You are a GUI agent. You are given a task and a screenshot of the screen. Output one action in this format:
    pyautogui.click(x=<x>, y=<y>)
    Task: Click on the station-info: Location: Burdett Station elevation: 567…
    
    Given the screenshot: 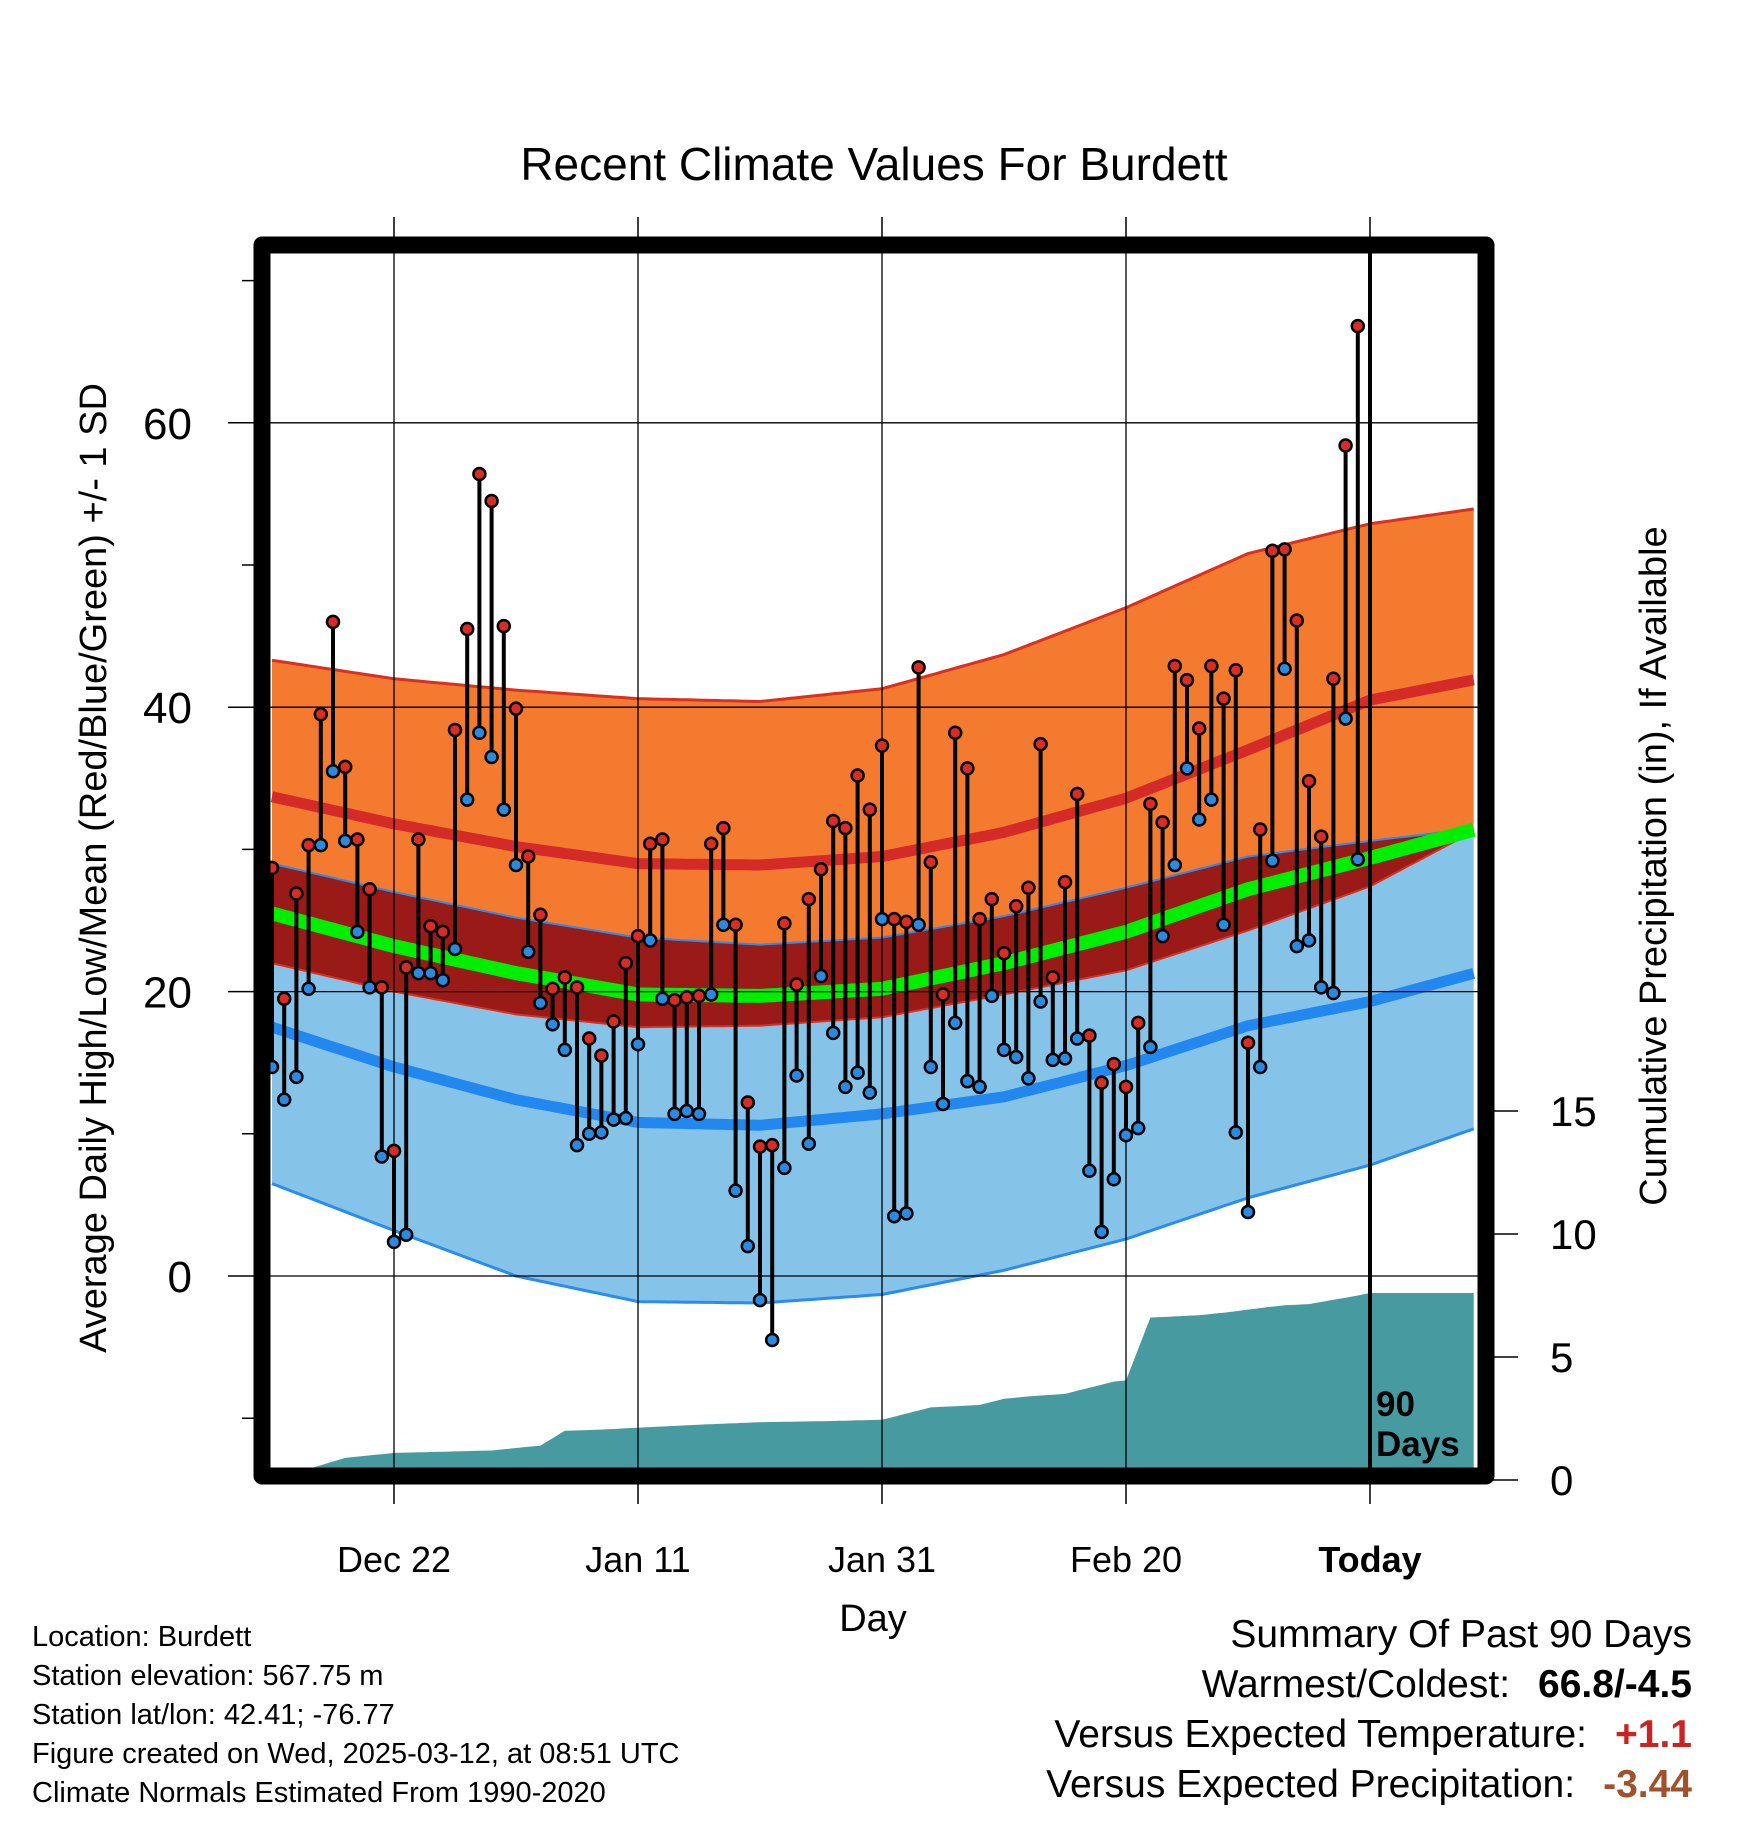 What is the action you would take?
    pyautogui.click(x=356, y=1715)
    